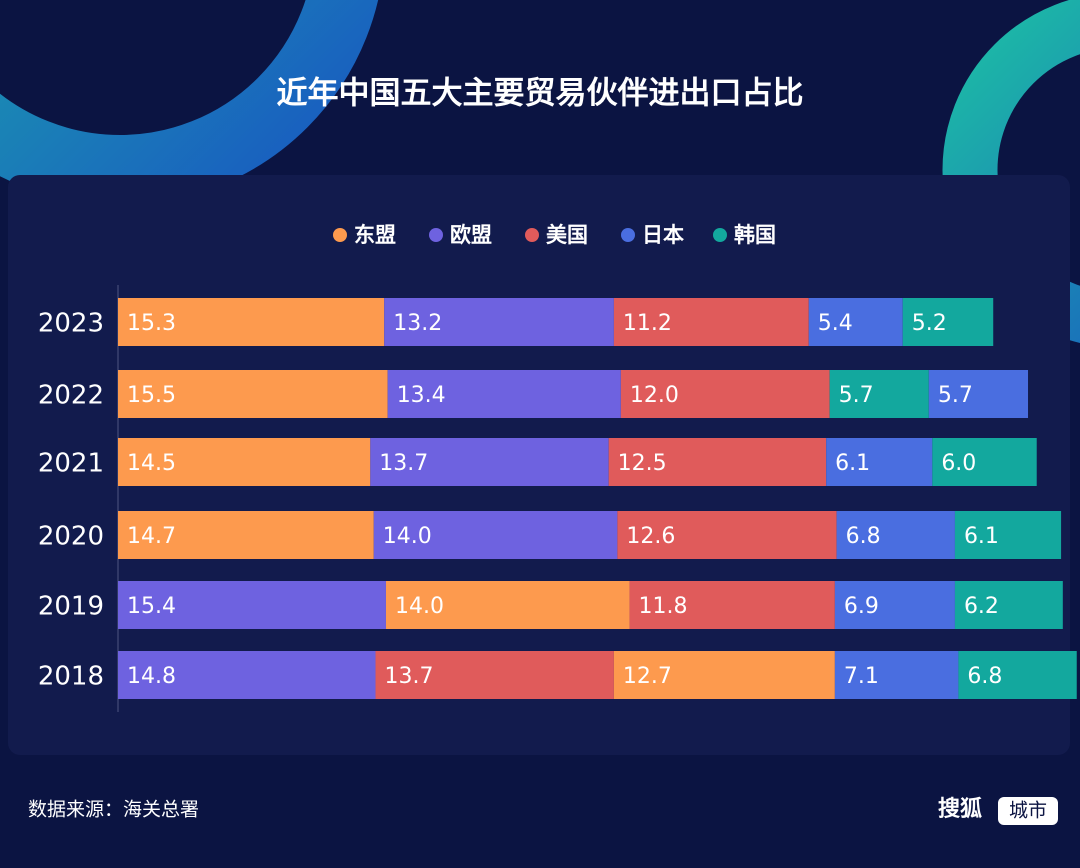 The image size is (1080, 868). What do you see at coordinates (151, 606) in the screenshot?
I see `data-label: 15.4` at bounding box center [151, 606].